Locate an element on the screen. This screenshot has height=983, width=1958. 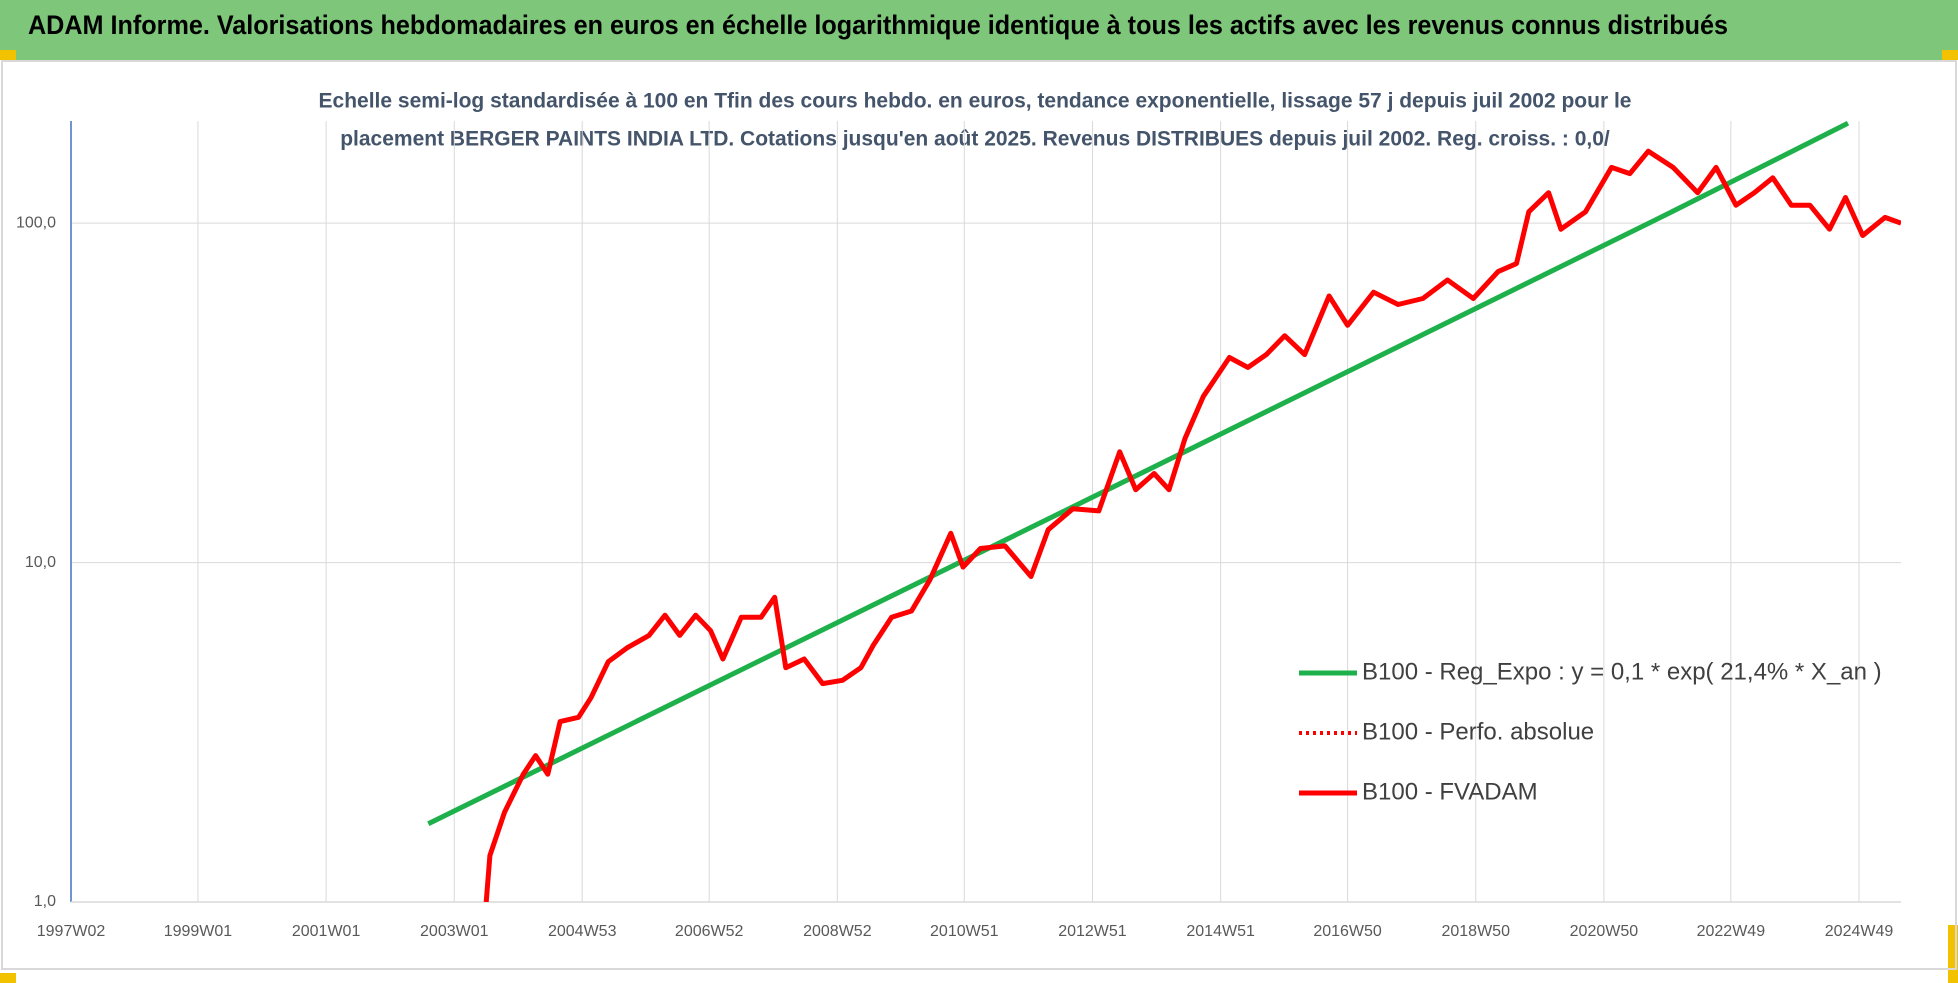
y-tick-label: 10,0 is located at coordinates (40, 562).